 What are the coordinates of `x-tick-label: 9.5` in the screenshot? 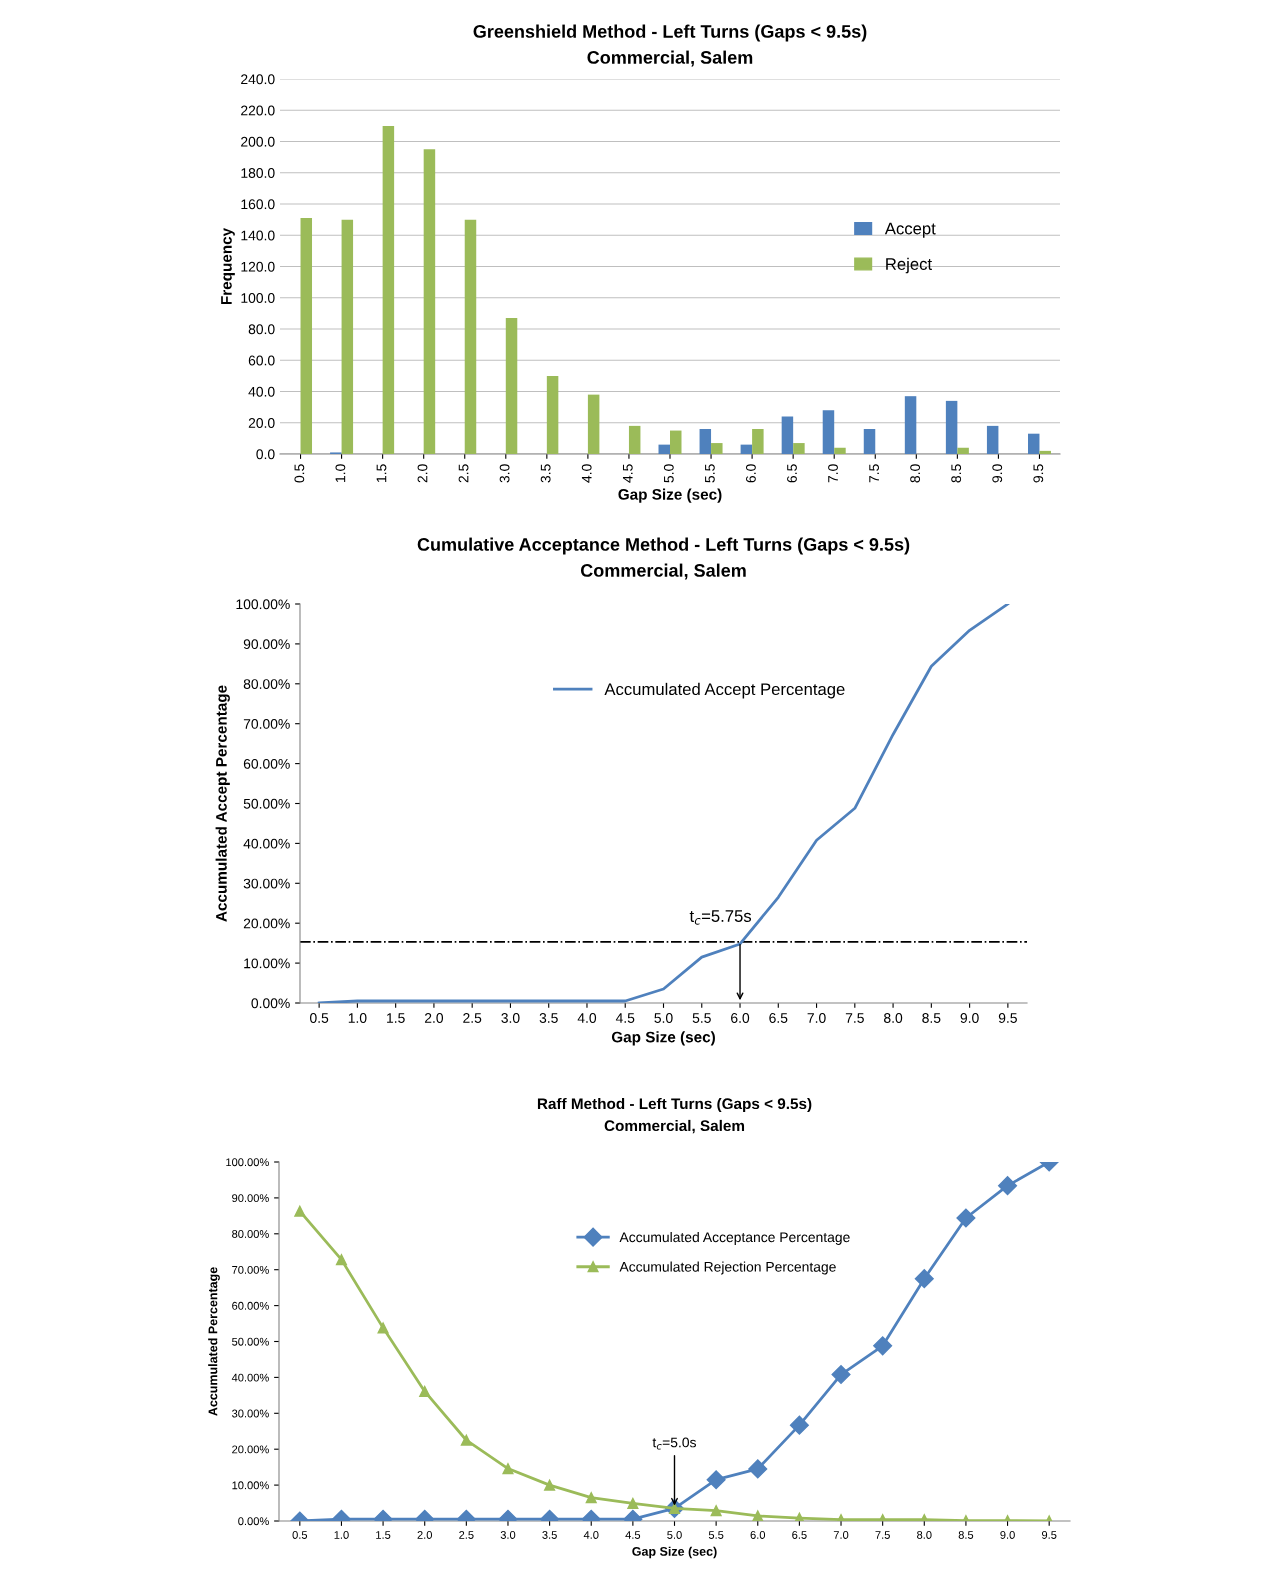 It's located at (1007, 1018).